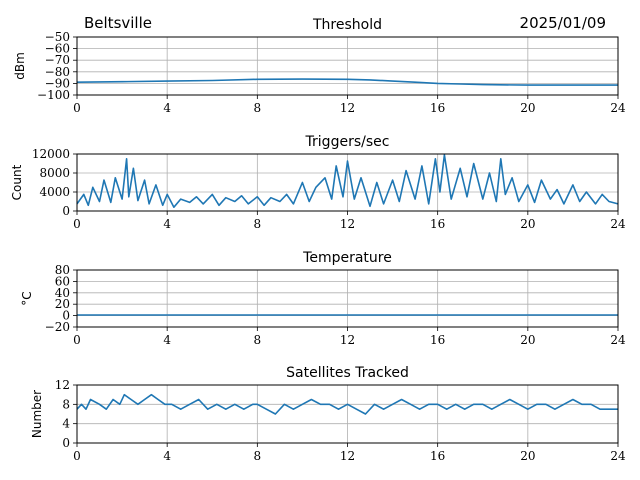  Describe the element at coordinates (563, 23) in the screenshot. I see `date-label: 2025/01/09` at that location.